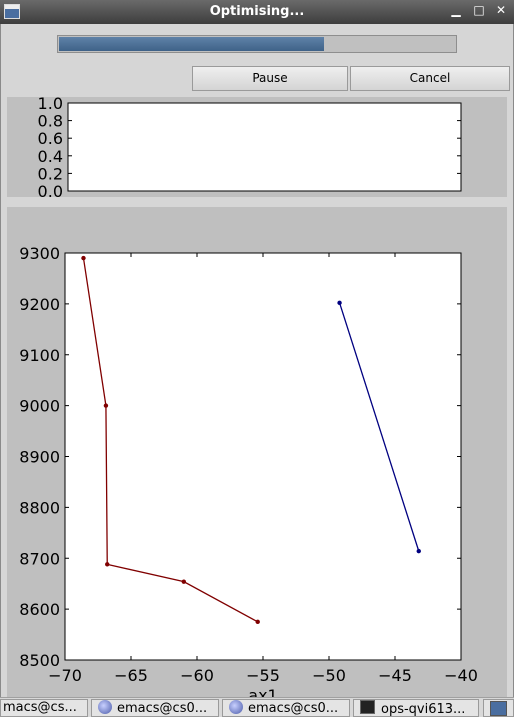  I want to click on window-titlebar: Optimising... ▁ □ ✕, so click(257, 12).